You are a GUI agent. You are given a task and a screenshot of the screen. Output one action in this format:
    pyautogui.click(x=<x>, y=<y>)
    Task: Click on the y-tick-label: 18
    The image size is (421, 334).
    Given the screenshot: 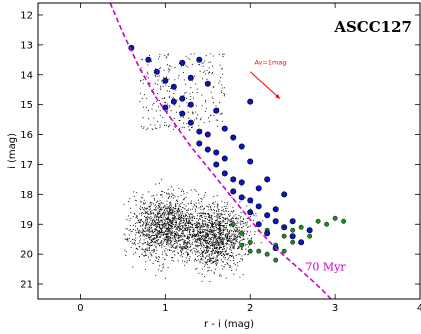 What is the action you would take?
    pyautogui.click(x=26, y=195)
    